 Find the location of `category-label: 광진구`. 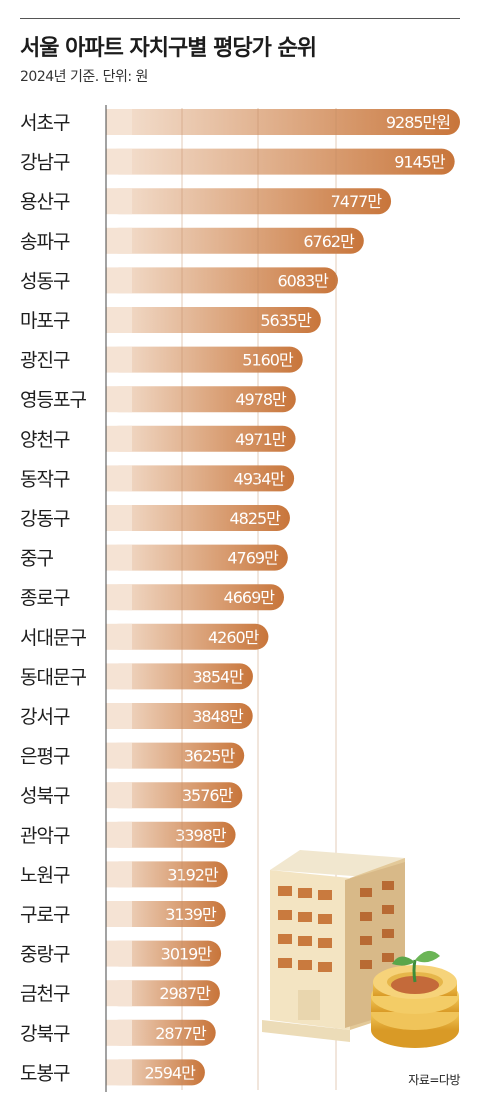

category-label: 광진구 is located at coordinates (45, 361).